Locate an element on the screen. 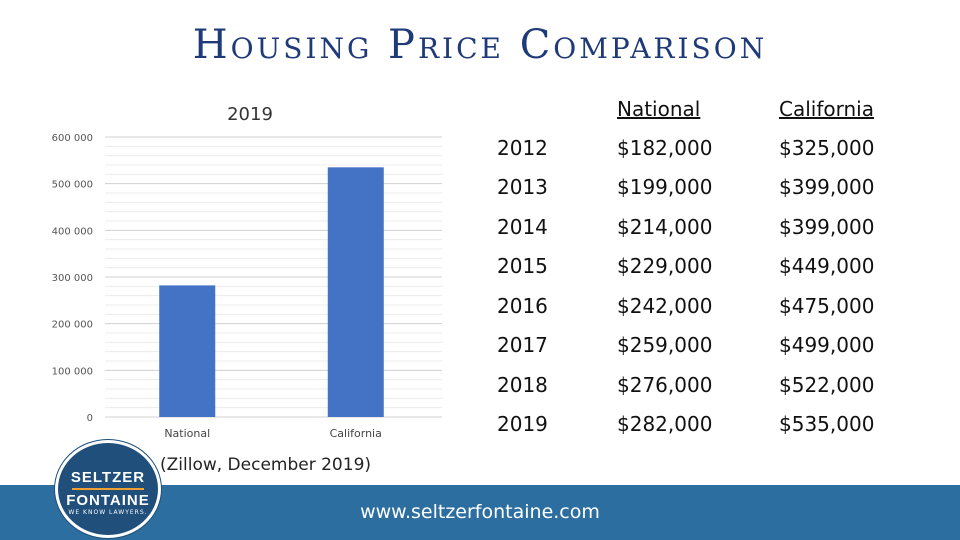 This screenshot has width=960, height=540. logo-tagline: WE KNOW LAWYERS. is located at coordinates (108, 512).